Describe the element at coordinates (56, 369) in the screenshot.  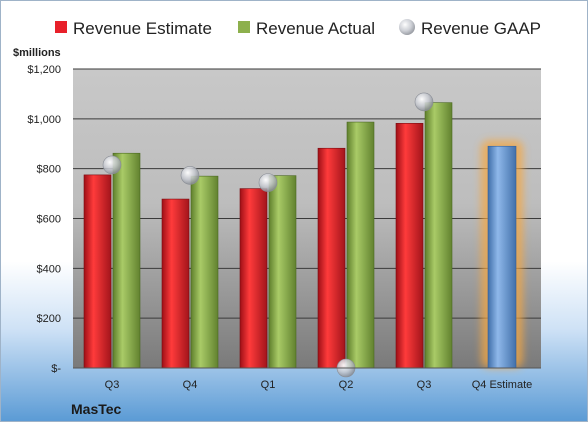
I see `y-tick-label: $-` at that location.